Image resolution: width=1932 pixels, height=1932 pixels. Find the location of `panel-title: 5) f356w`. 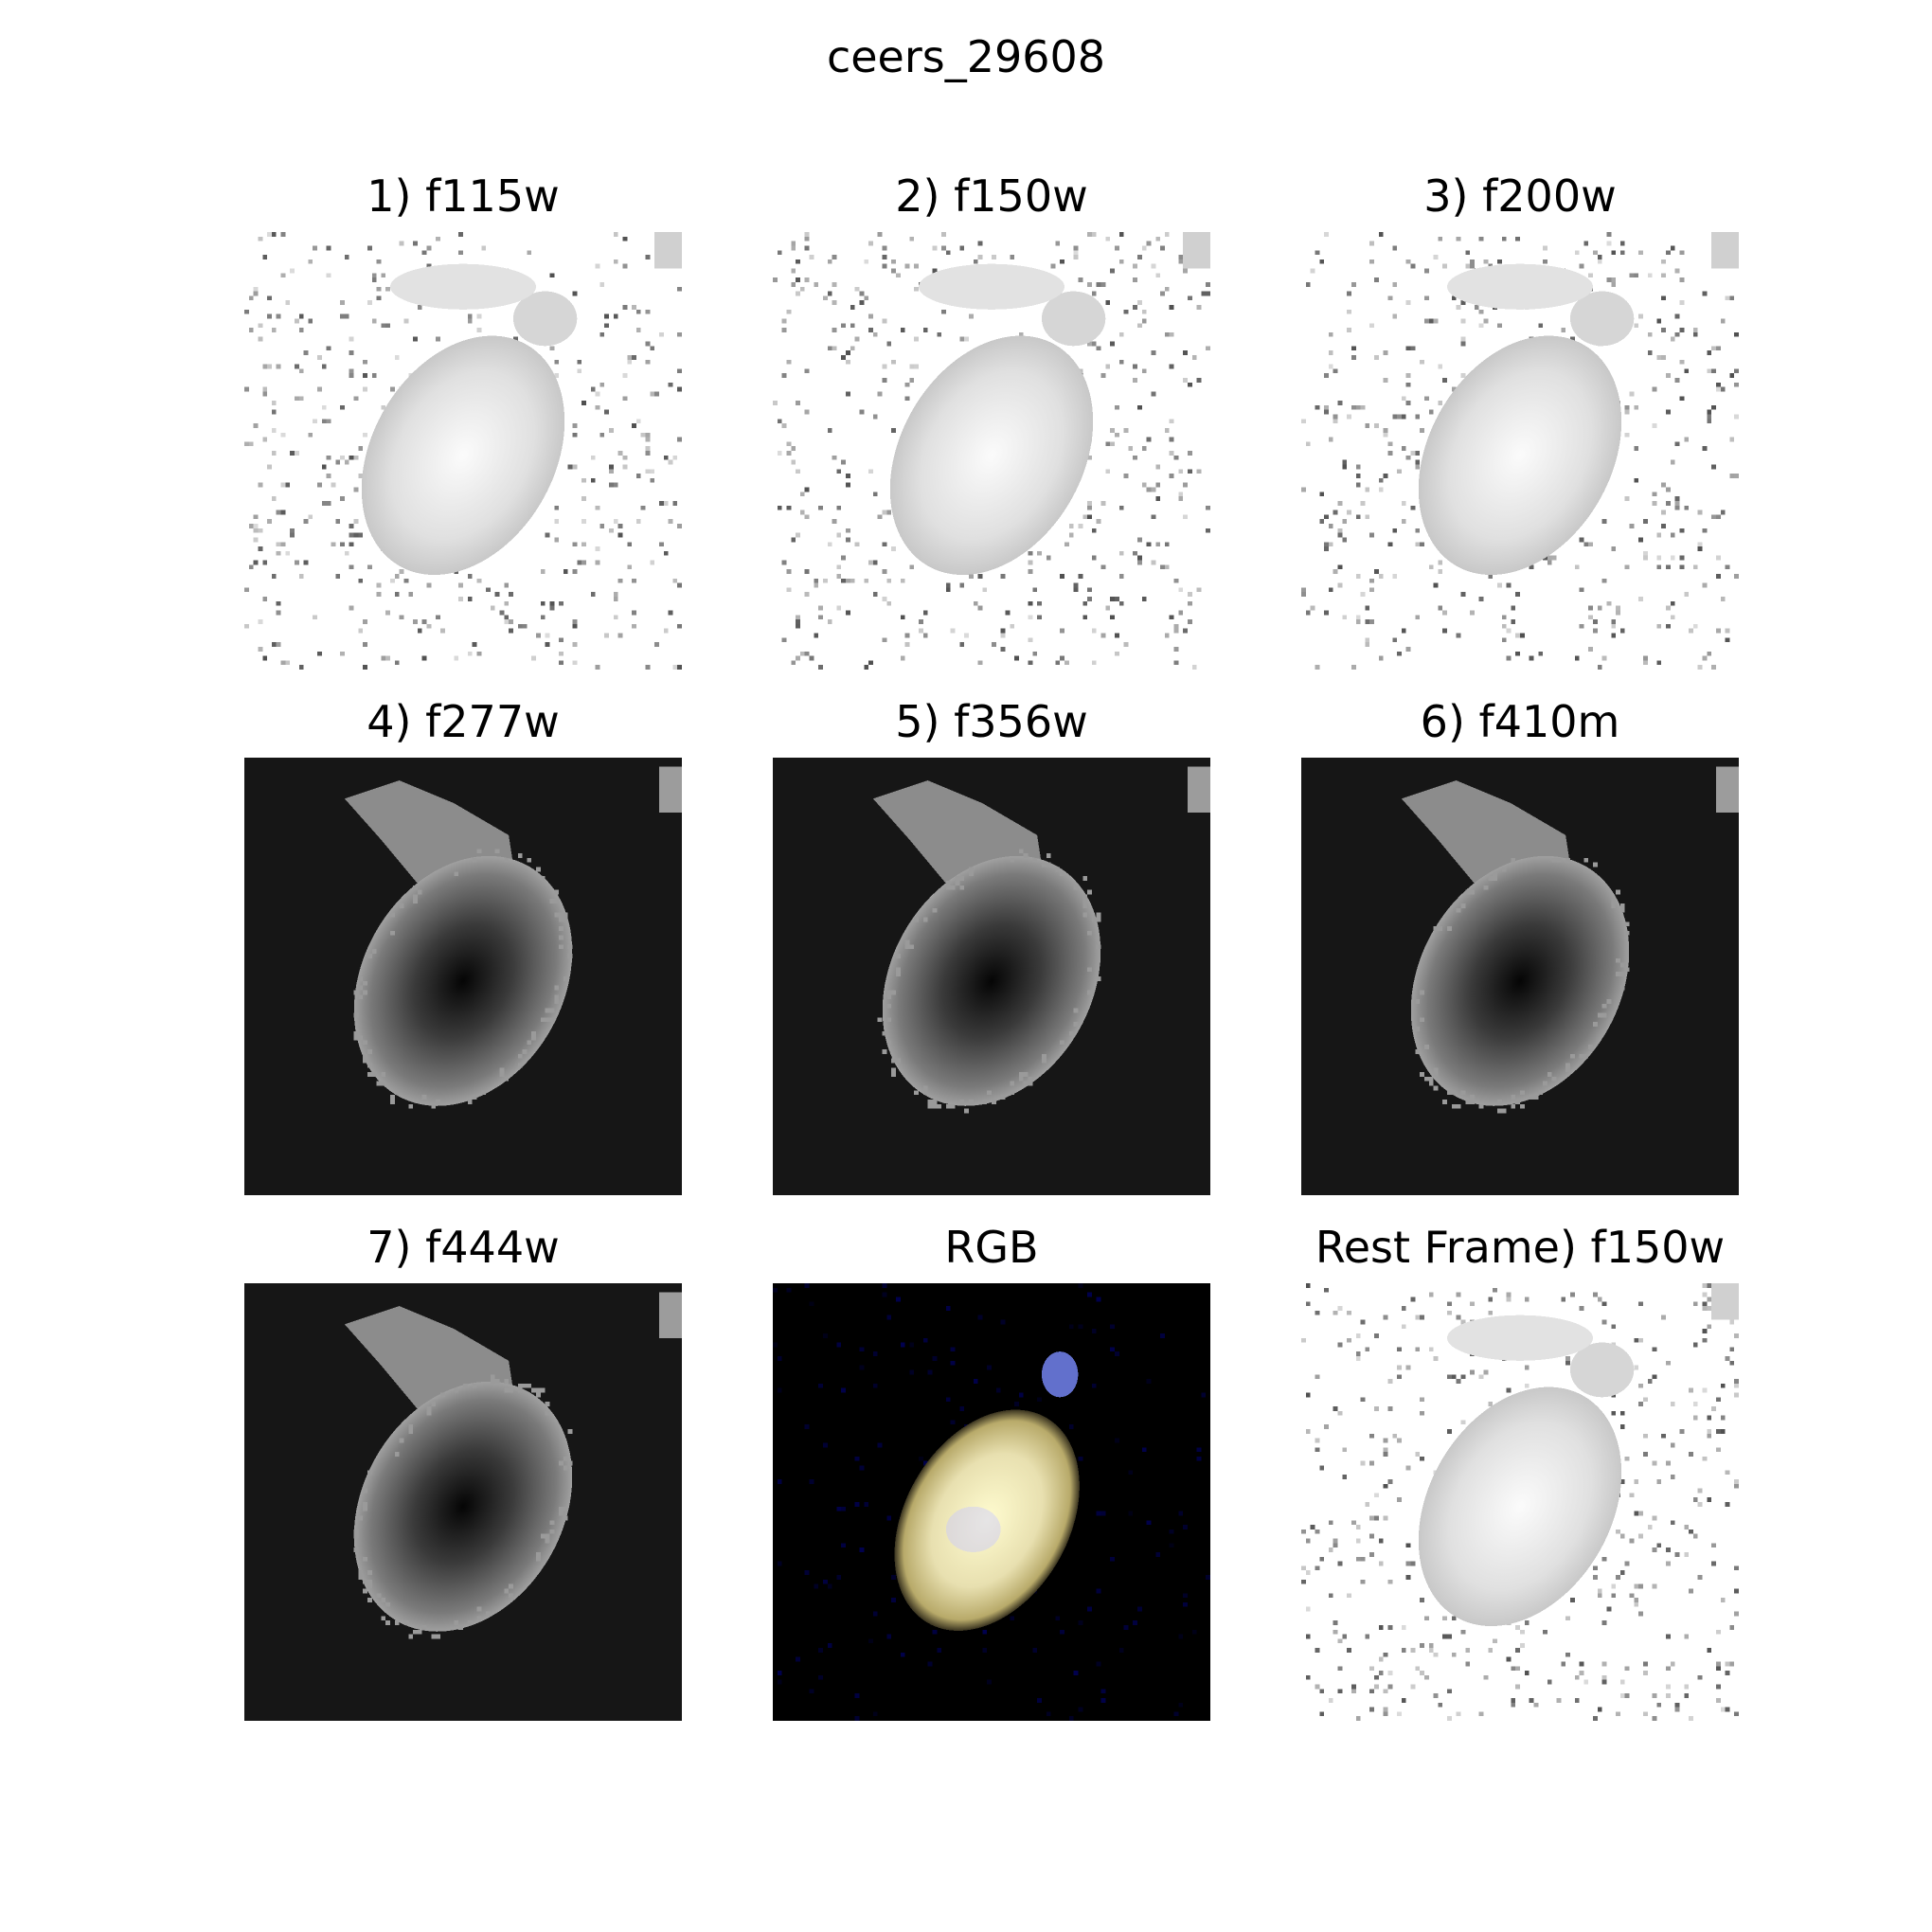

panel-title: 5) f356w is located at coordinates (991, 721).